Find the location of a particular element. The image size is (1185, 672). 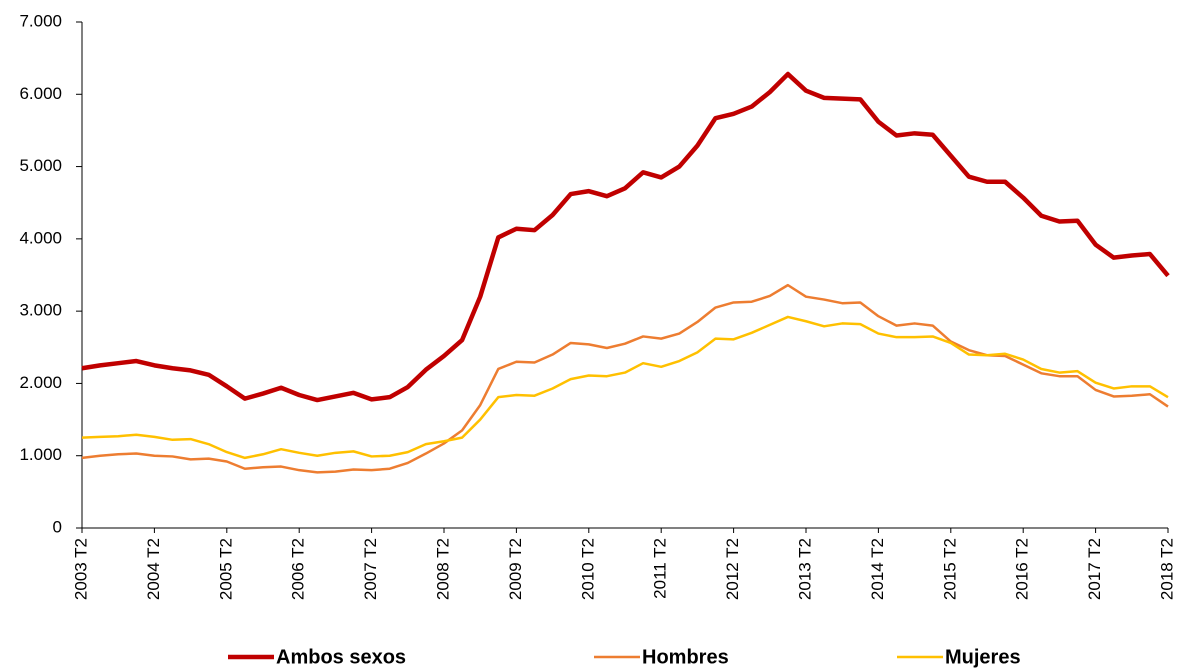

x-tick-label: 2007 T2 is located at coordinates (370, 569).